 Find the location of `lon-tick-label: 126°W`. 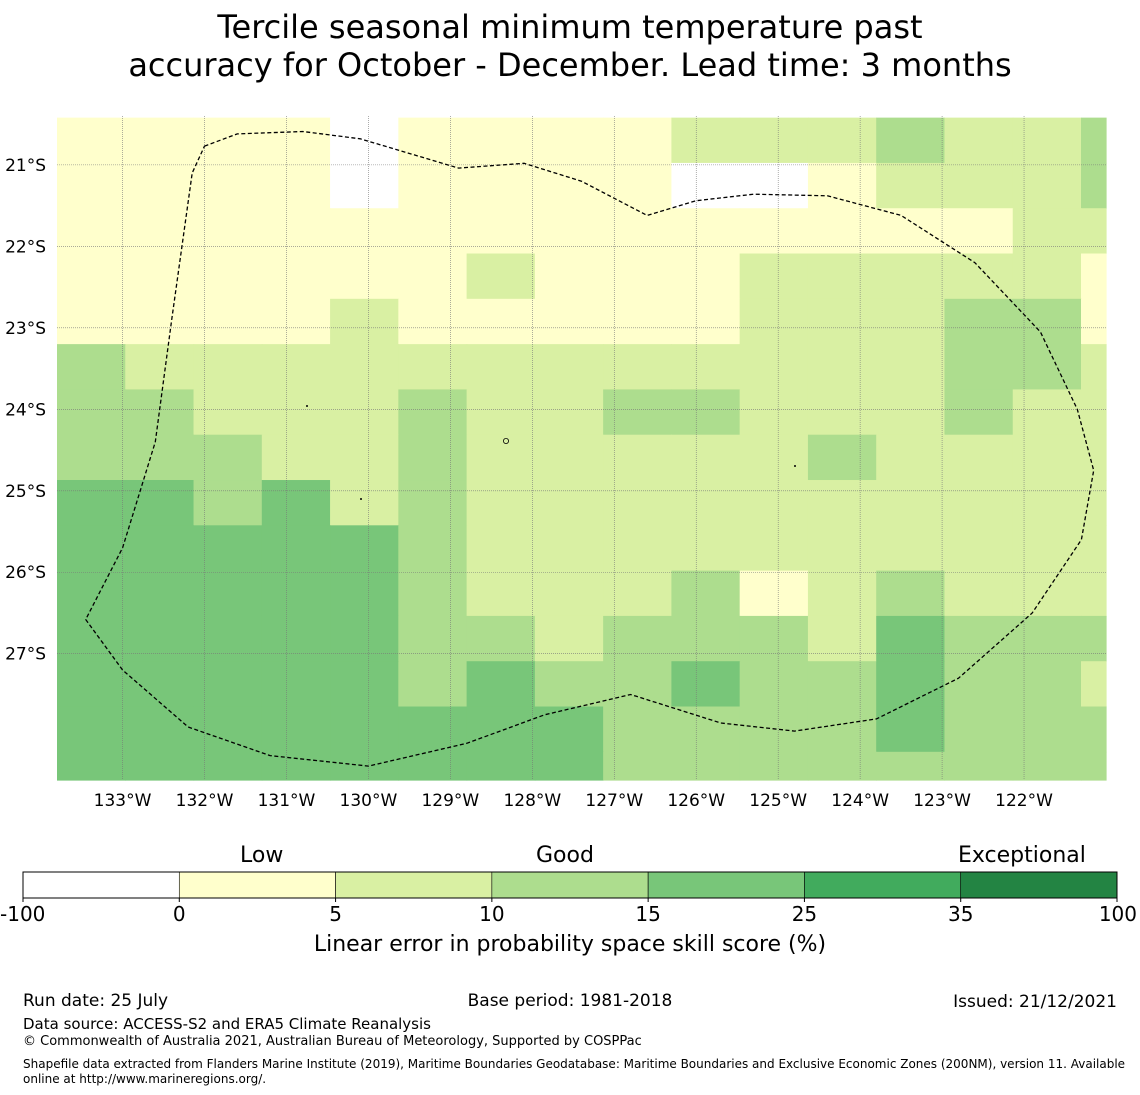

lon-tick-label: 126°W is located at coordinates (696, 801).